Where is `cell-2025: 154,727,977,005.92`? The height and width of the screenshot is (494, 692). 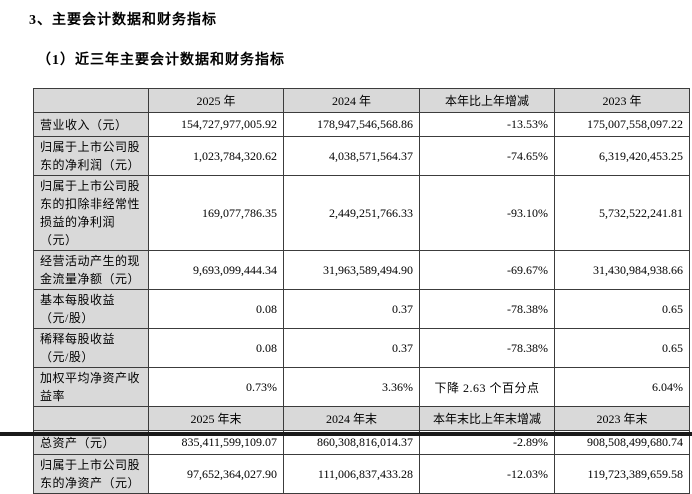 cell-2025: 154,727,977,005.92 is located at coordinates (216, 124).